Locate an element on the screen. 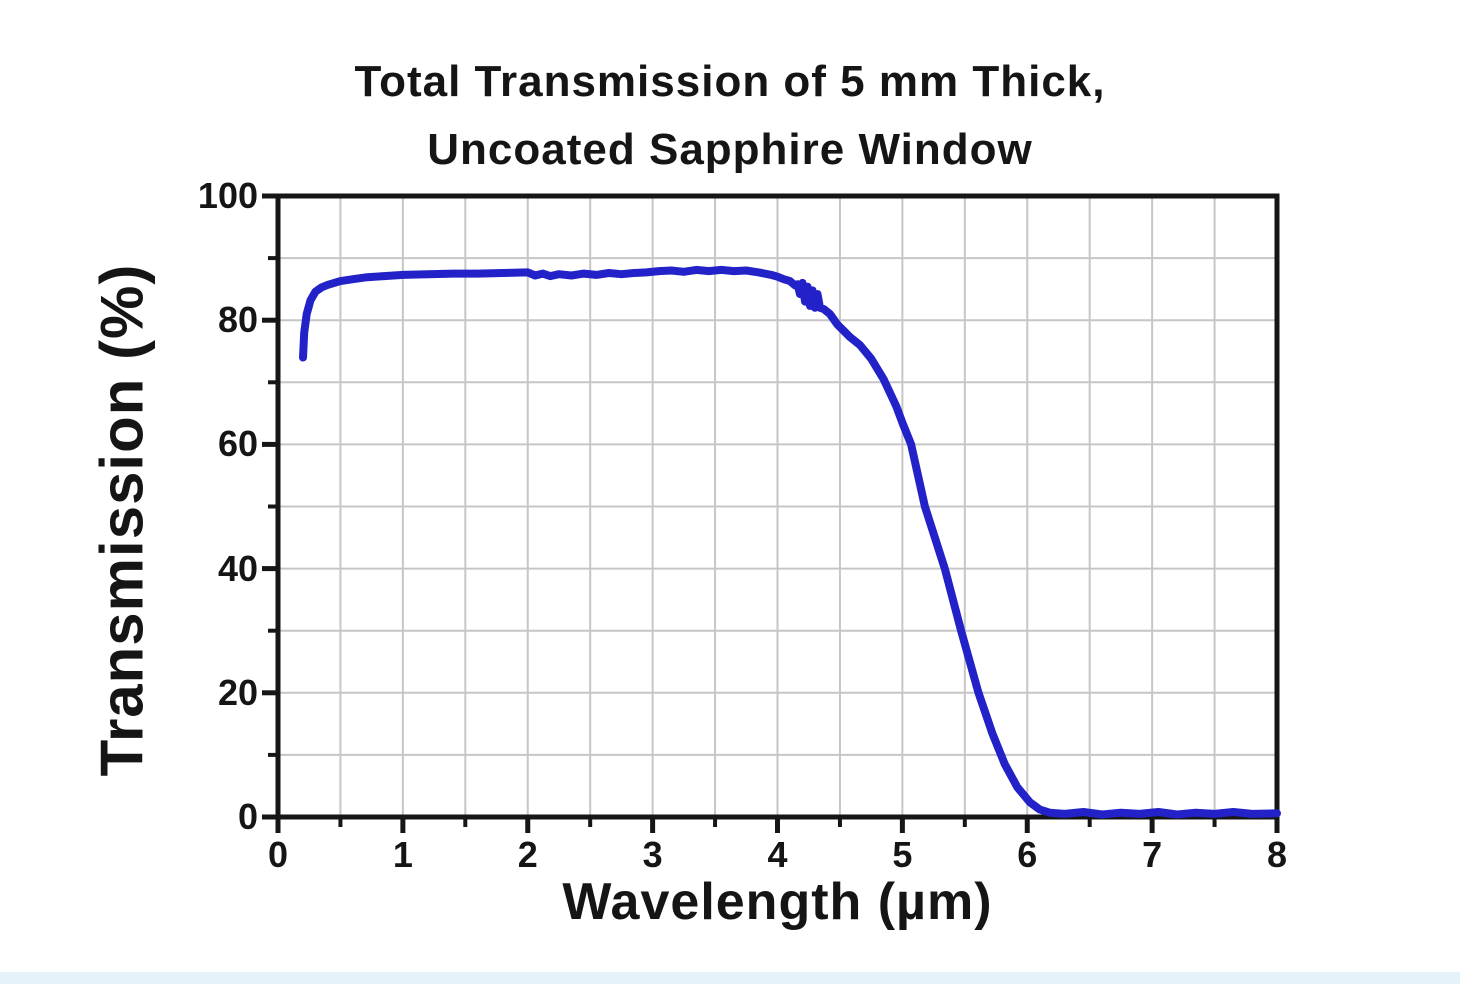 Image resolution: width=1460 pixels, height=984 pixels. x-axis-title: Wavelength (µm) is located at coordinates (777, 902).